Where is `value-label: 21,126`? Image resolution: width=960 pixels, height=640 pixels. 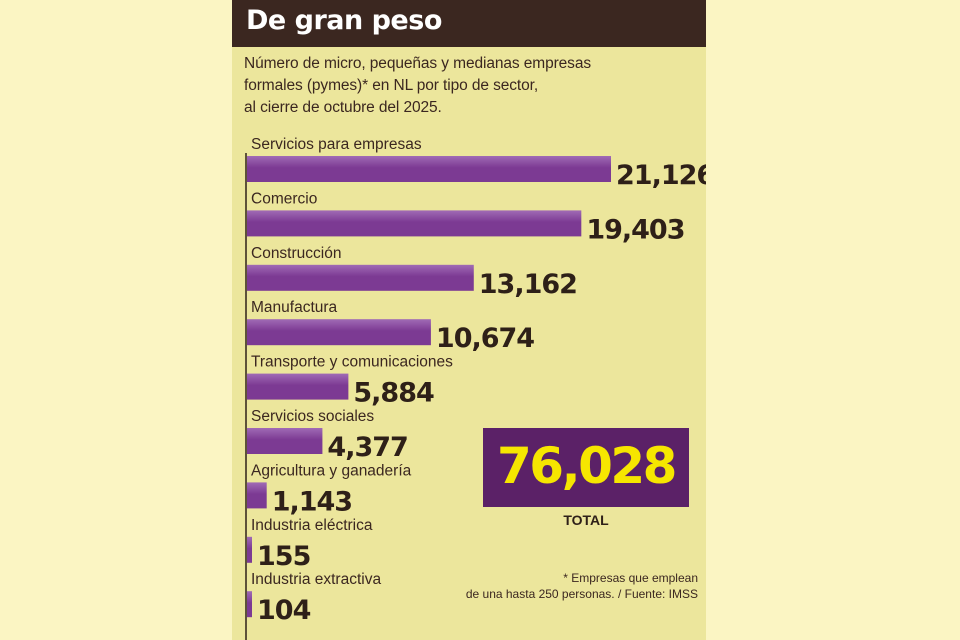 value-label: 21,126 is located at coordinates (661, 175).